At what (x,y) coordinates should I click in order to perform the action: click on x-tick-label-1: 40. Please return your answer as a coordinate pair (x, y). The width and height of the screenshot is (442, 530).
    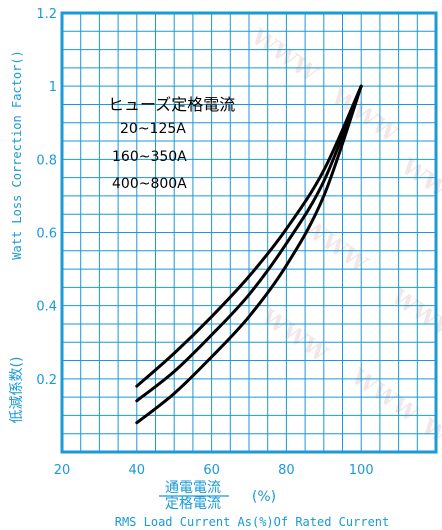
    Looking at the image, I should click on (137, 470).